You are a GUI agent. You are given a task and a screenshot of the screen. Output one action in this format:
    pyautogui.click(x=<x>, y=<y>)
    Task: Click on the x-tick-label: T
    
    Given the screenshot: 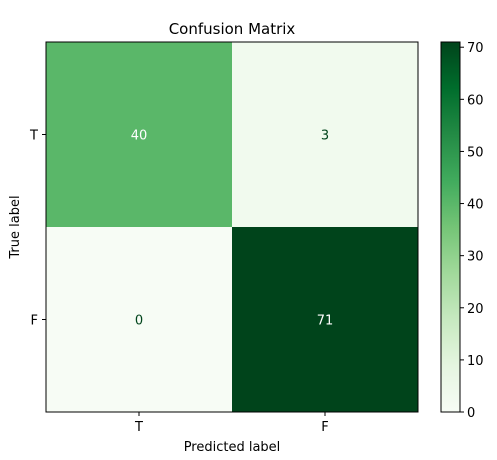 What is the action you would take?
    pyautogui.click(x=138, y=427)
    